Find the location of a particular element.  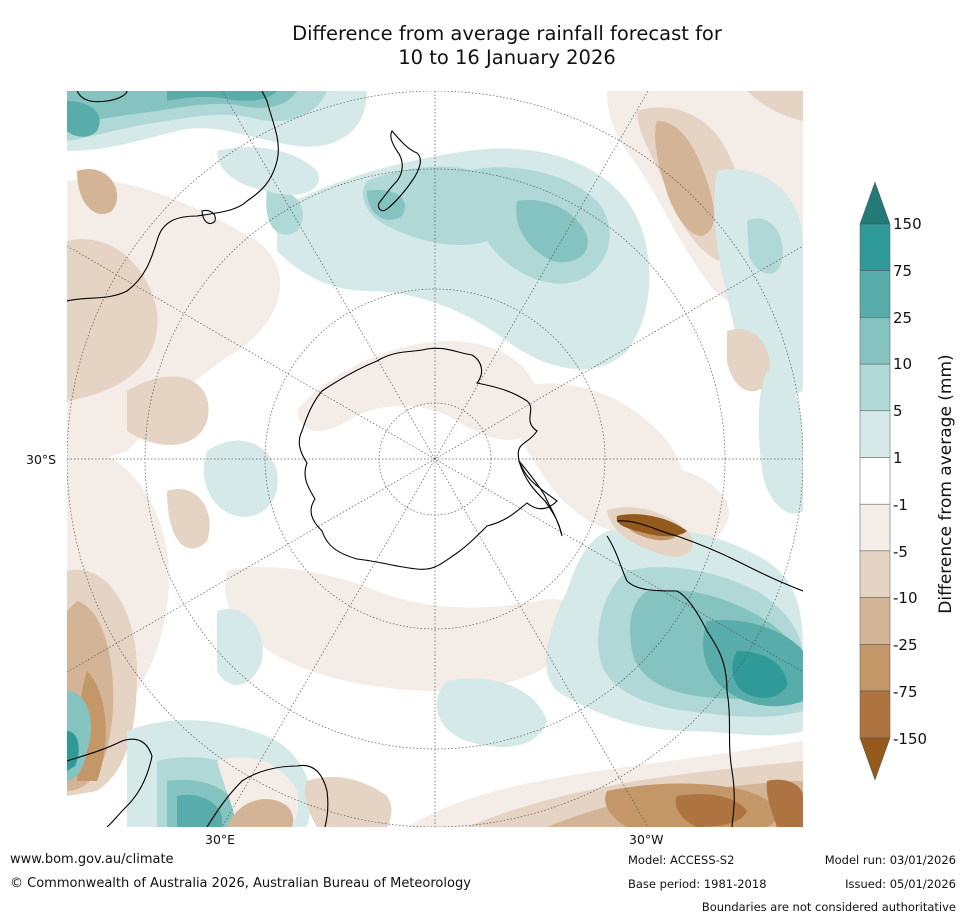

colorbar-tick: -75 is located at coordinates (905, 692).